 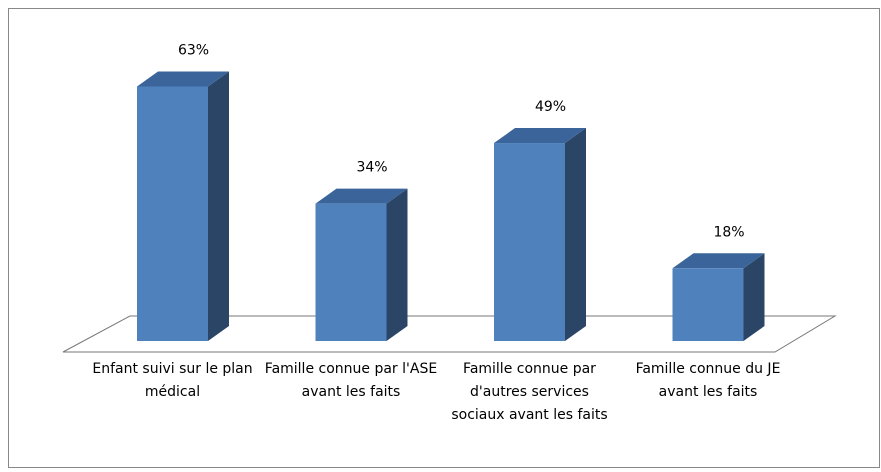 I want to click on value-label: 18%, so click(x=728, y=232).